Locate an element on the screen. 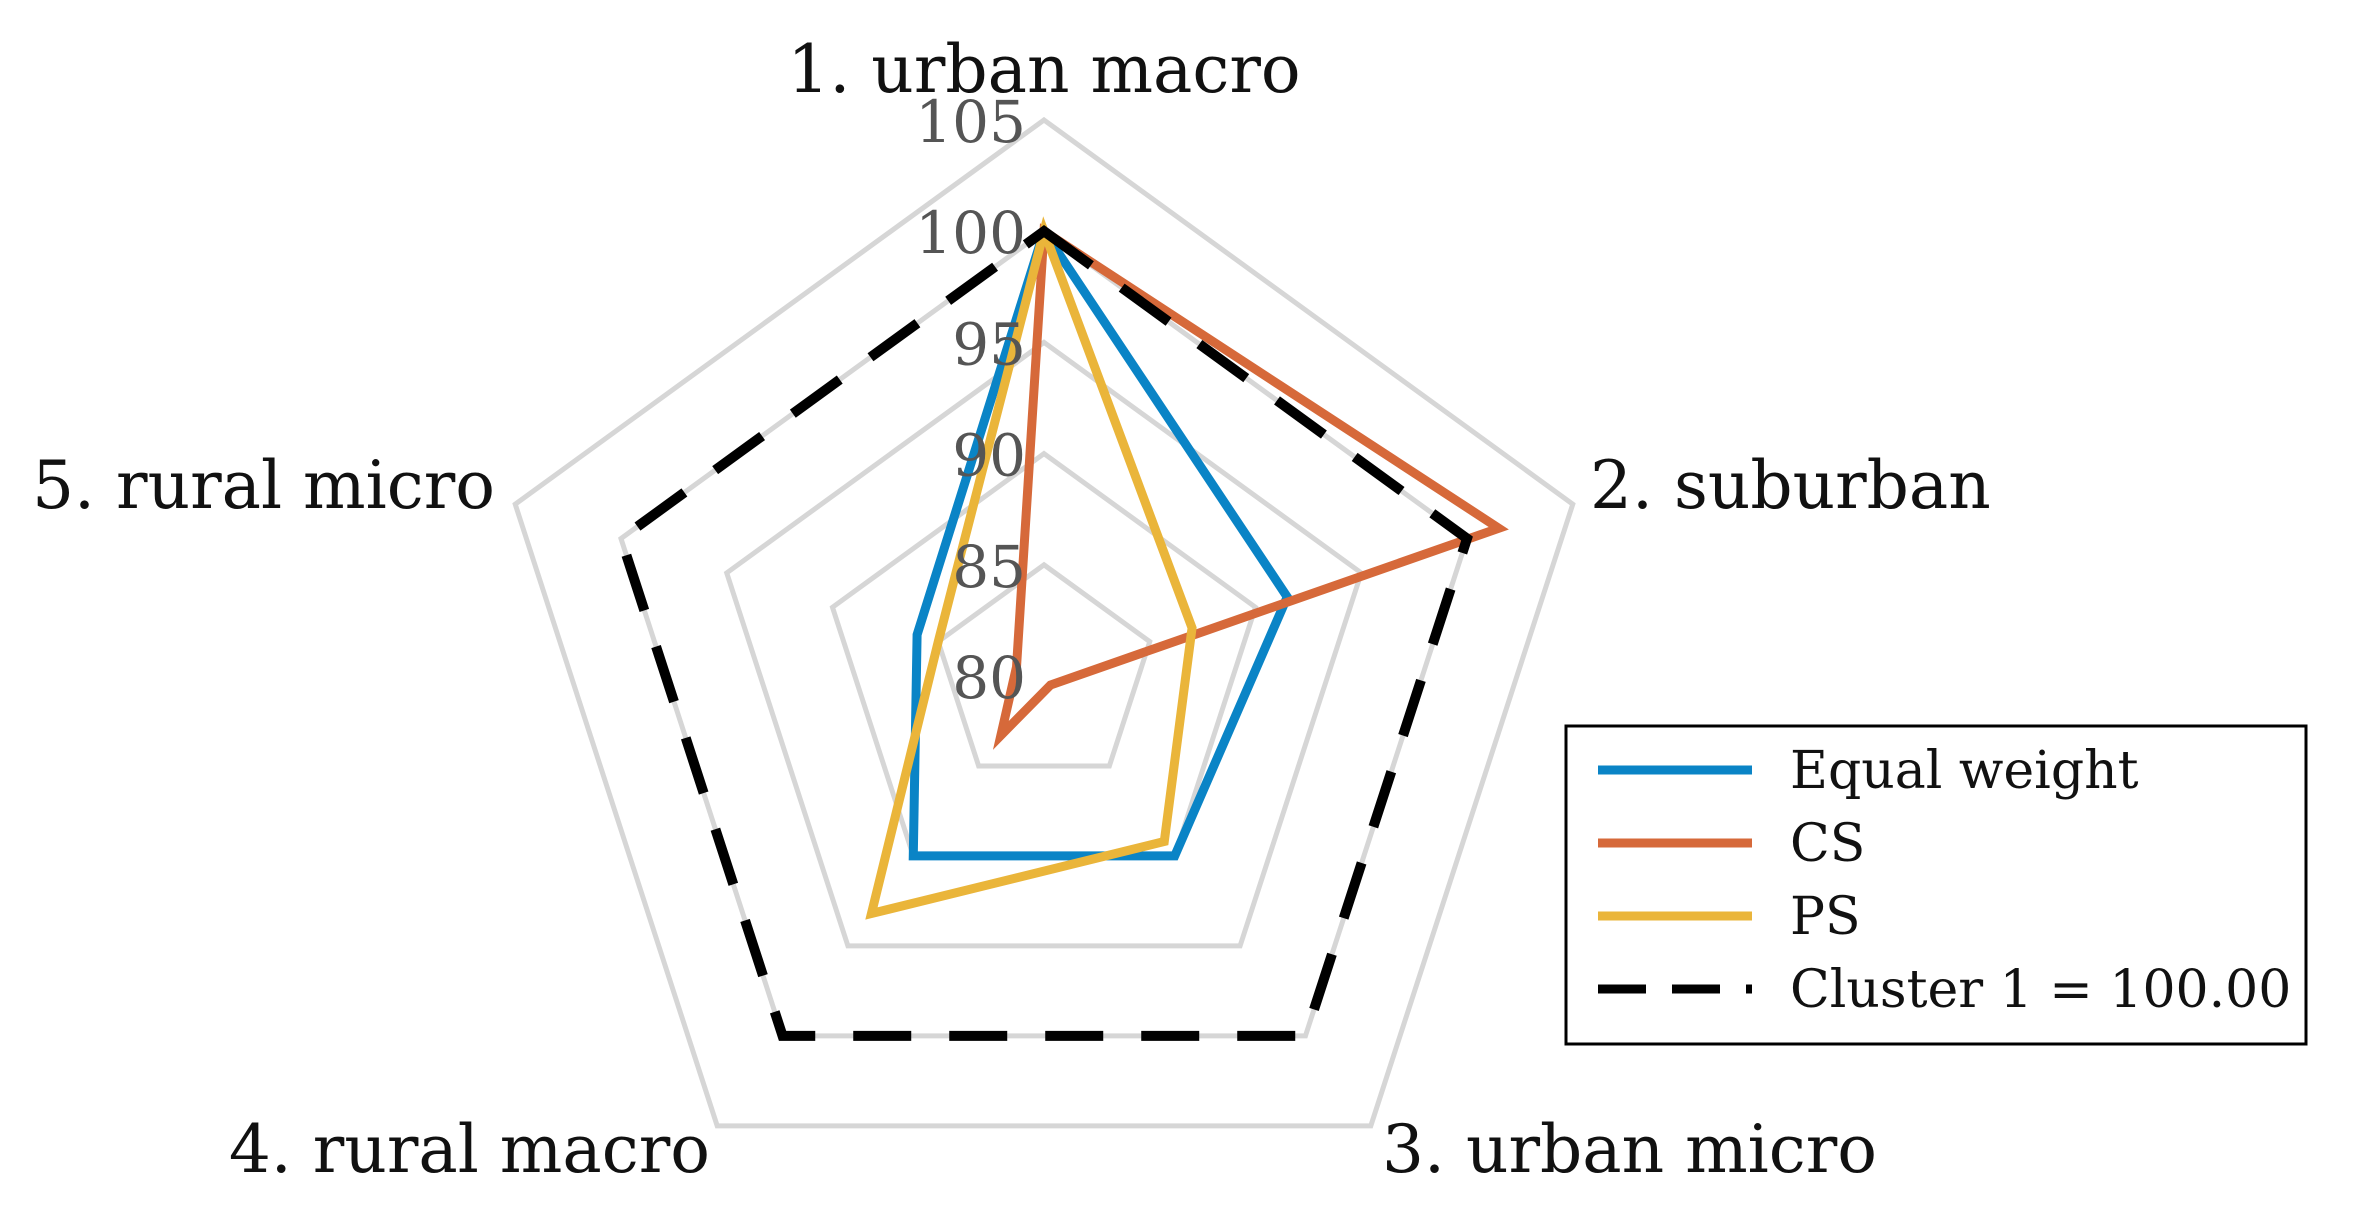 This screenshot has width=2355, height=1213. tick-label-100: 100 is located at coordinates (970, 233).